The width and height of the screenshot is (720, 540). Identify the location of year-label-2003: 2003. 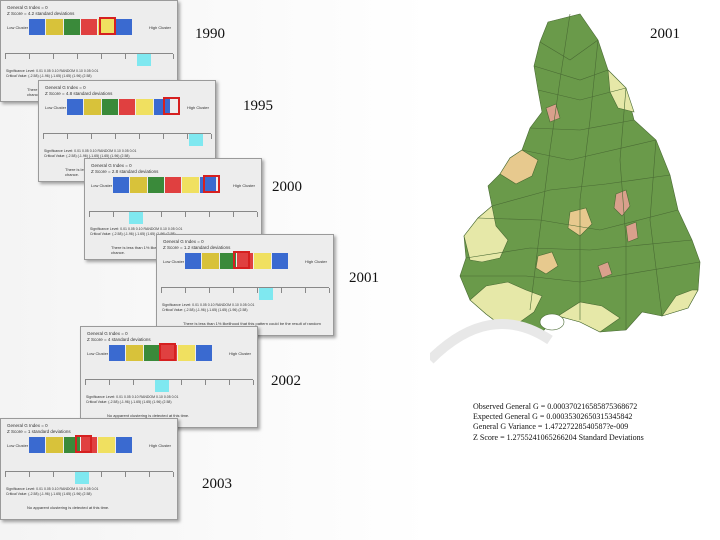
(217, 484).